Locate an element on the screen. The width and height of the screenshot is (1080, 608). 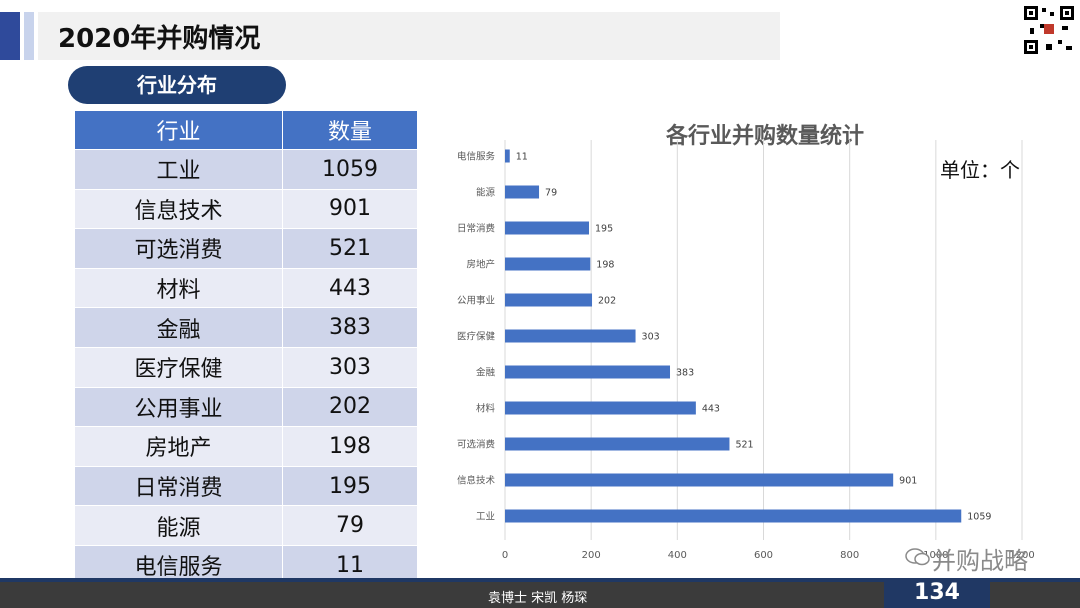
chart-title: 各行业并购数量统计 is located at coordinates (764, 136).